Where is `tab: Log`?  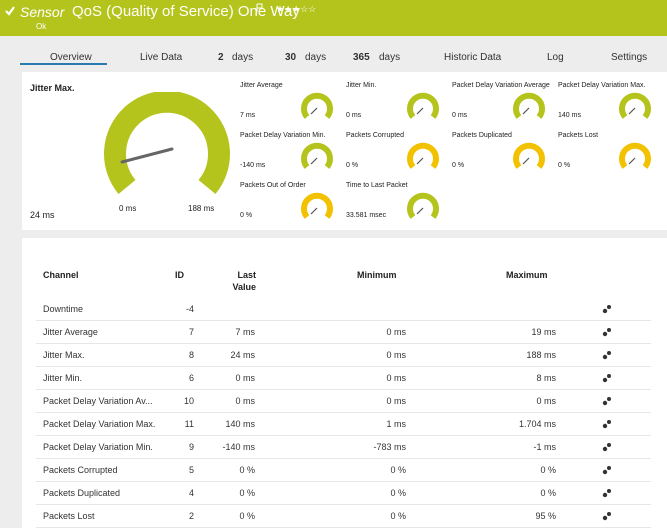
tab: Log is located at coordinates (555, 57).